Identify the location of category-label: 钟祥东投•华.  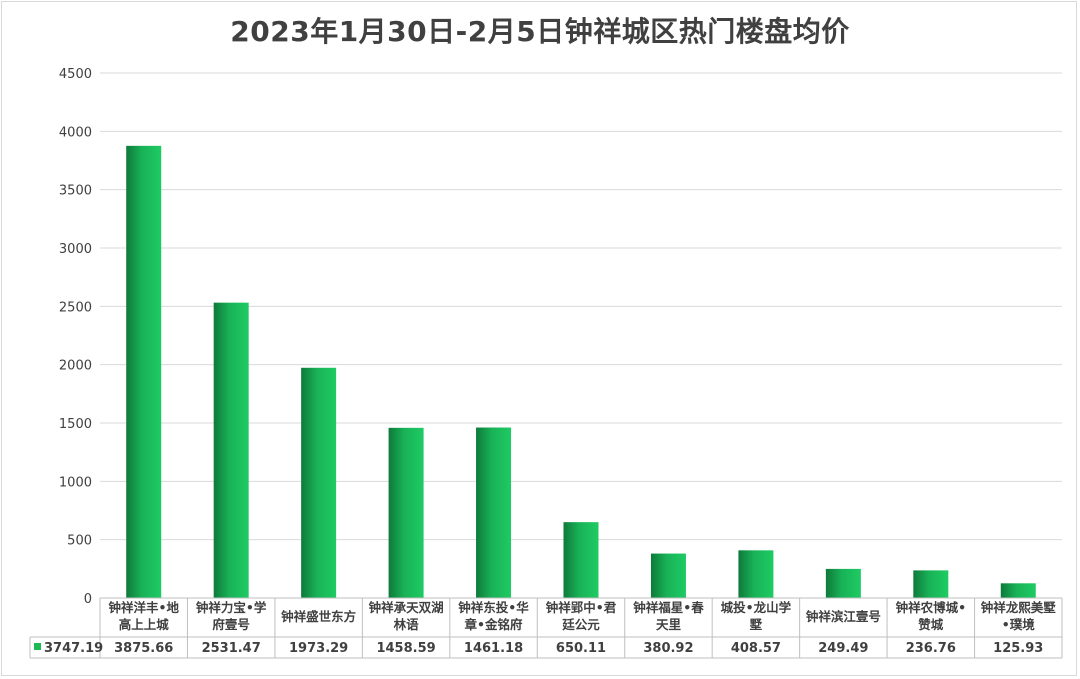
(493, 607).